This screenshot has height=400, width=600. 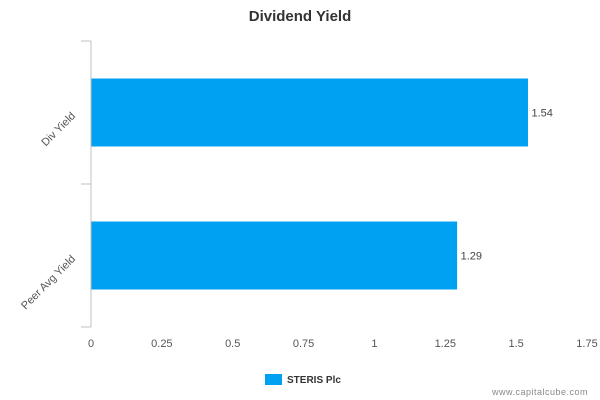 What do you see at coordinates (303, 344) in the screenshot?
I see `x-tick-label: 0.75` at bounding box center [303, 344].